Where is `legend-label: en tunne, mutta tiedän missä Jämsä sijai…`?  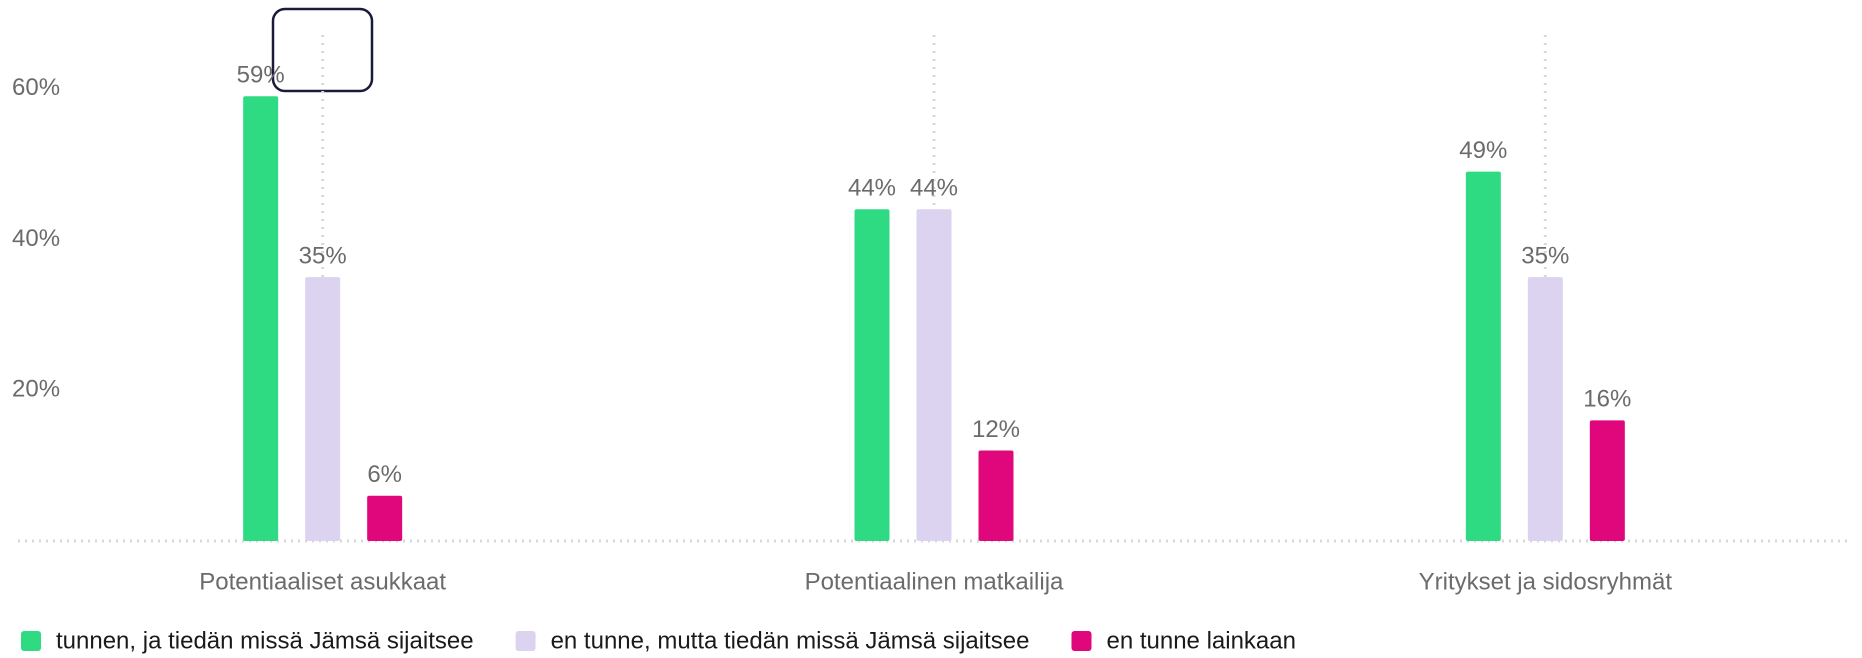 legend-label: en tunne, mutta tiedän missä Jämsä sijai… is located at coordinates (790, 640).